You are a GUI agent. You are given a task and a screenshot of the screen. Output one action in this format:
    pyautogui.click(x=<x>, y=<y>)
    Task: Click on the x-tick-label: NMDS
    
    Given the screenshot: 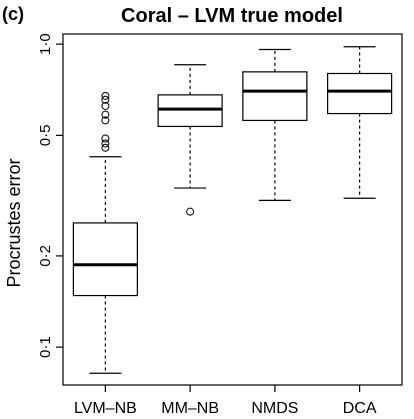 What is the action you would take?
    pyautogui.click(x=274, y=408)
    